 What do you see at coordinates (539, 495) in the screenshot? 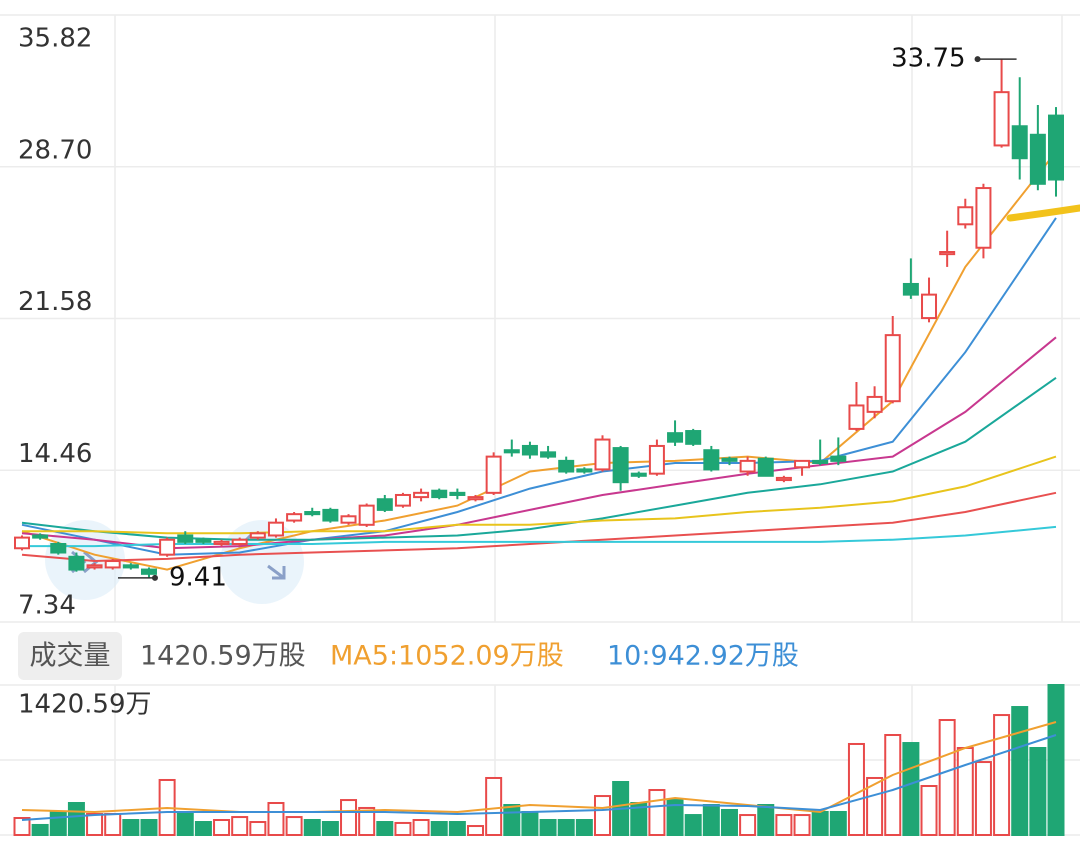
I see `ma-line` at bounding box center [539, 495].